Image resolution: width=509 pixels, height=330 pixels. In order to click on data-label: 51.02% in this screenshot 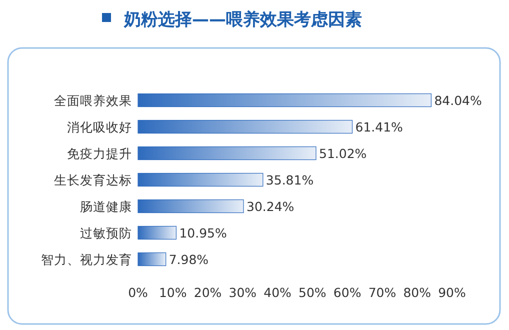, I will do `click(343, 153)`.